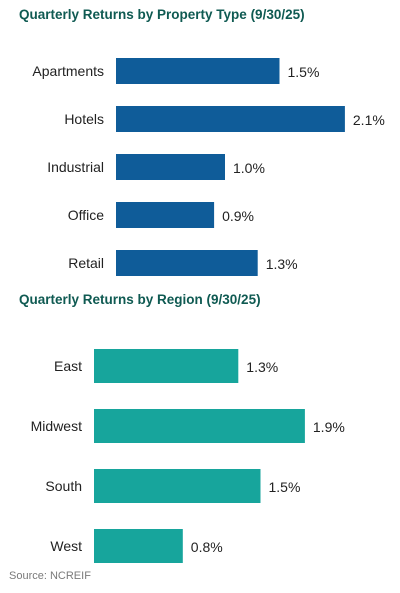 Image resolution: width=400 pixels, height=593 pixels. I want to click on property-type-category-label-apartments: Apartments, so click(68, 71).